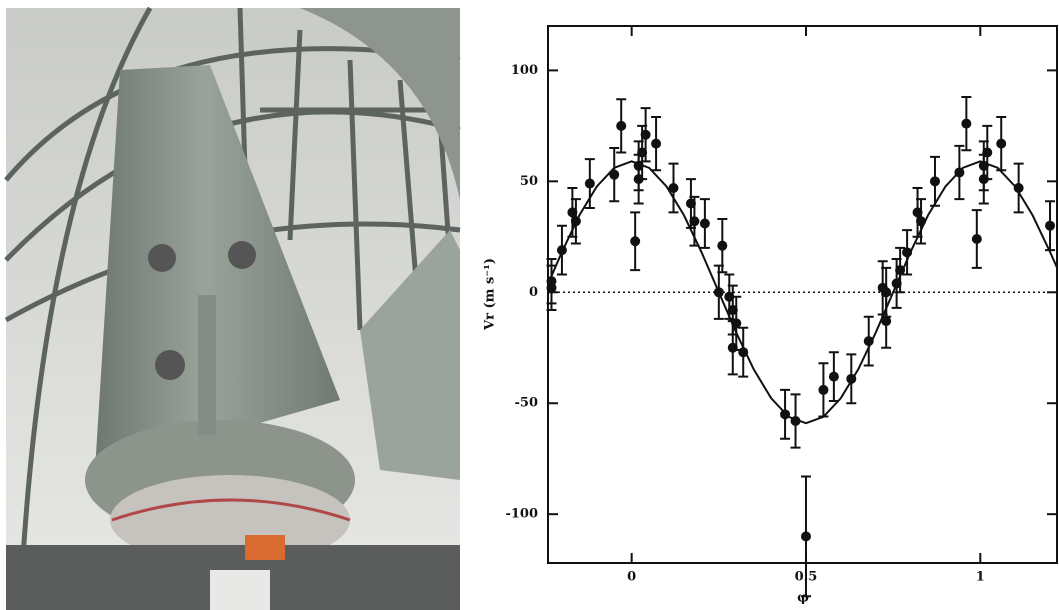  I want to click on y-tick-label: 0, so click(533, 292).